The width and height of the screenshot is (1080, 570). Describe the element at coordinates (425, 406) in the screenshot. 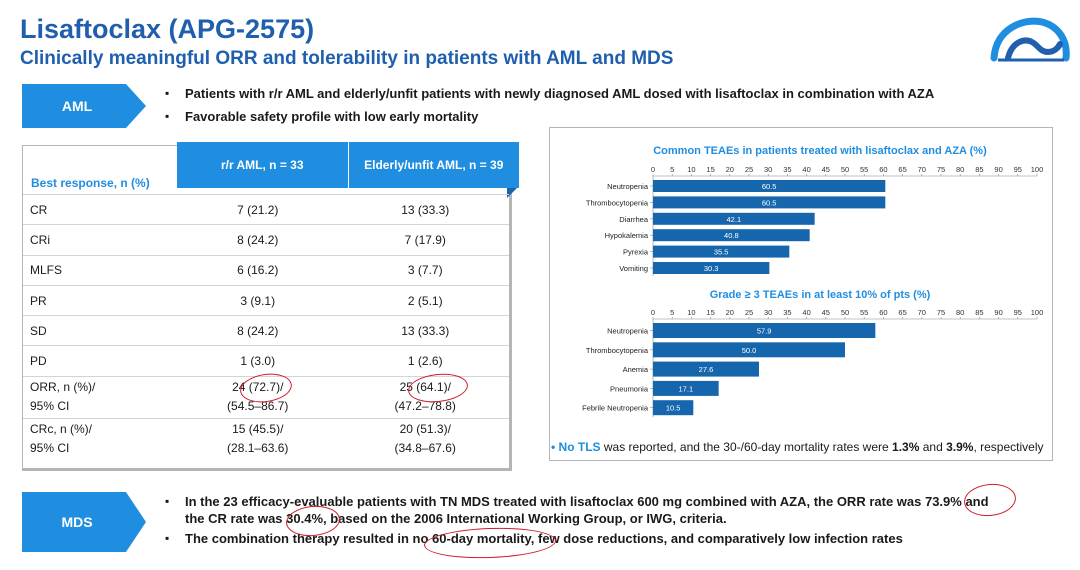

I see `orr-elderly-ci: (47.2–78.8)` at that location.